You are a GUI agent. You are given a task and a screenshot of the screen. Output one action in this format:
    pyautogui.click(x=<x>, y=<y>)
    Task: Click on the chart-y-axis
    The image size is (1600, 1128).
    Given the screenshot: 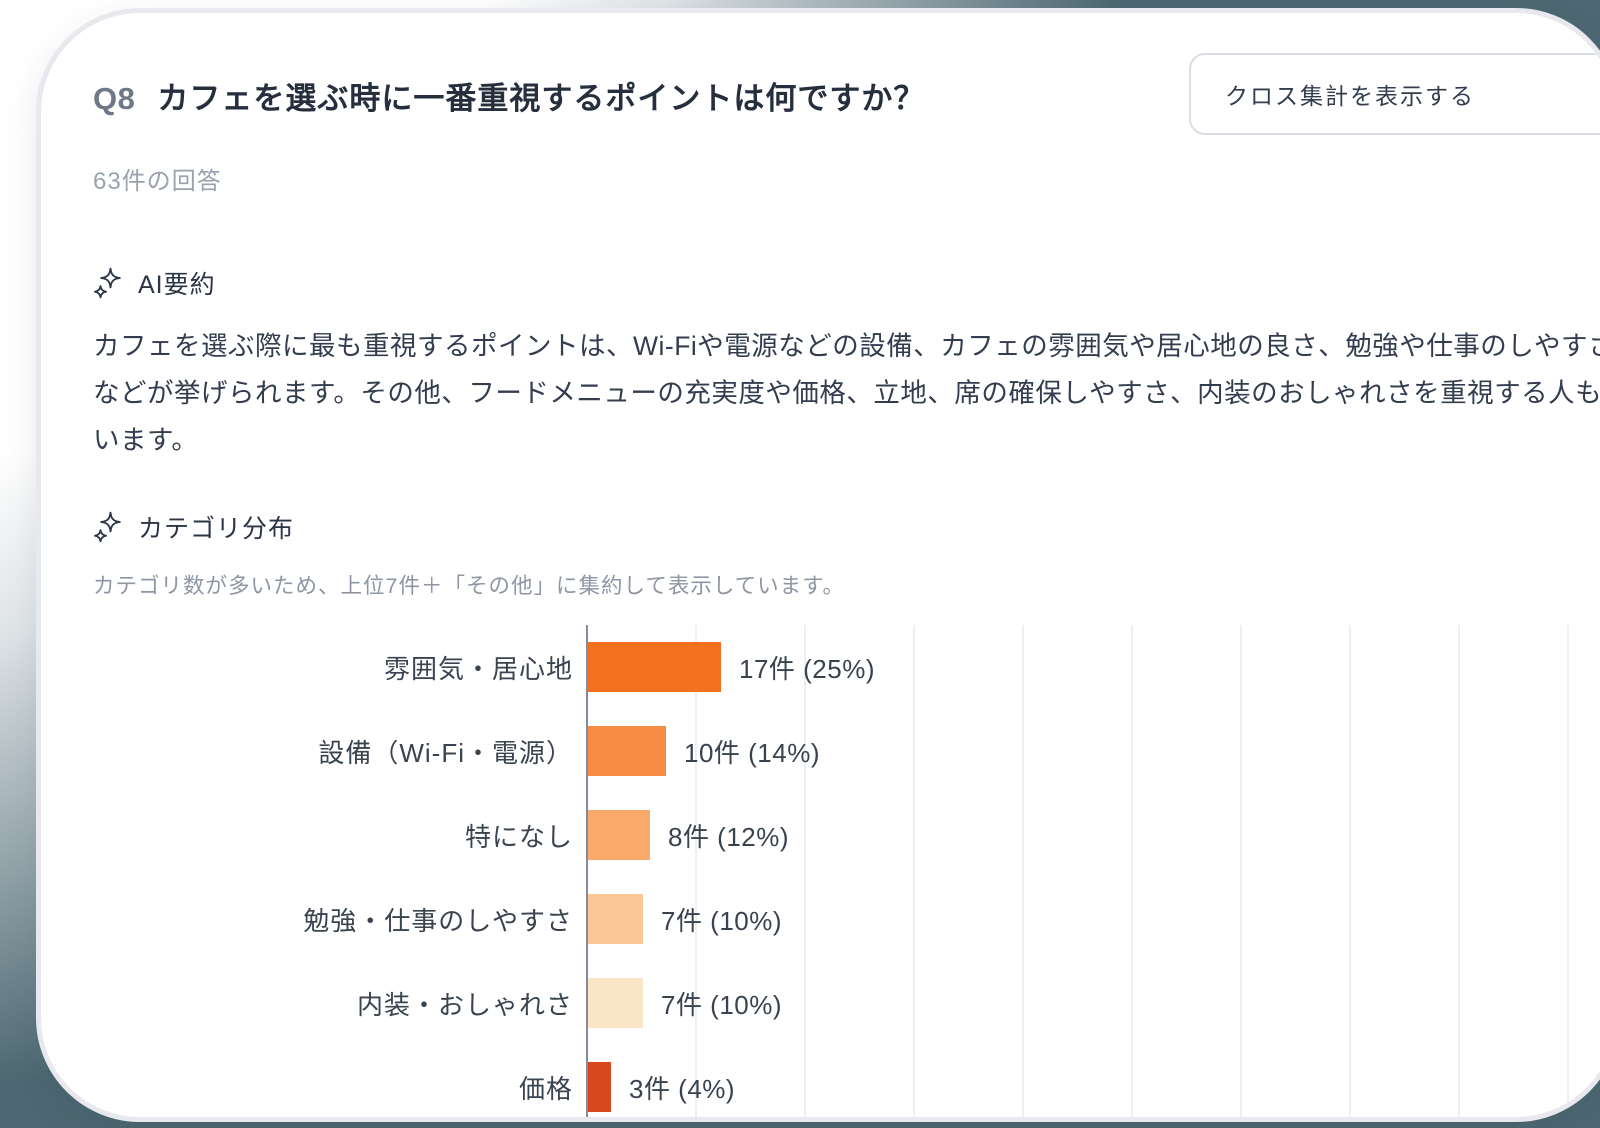 What is the action you would take?
    pyautogui.click(x=587, y=871)
    